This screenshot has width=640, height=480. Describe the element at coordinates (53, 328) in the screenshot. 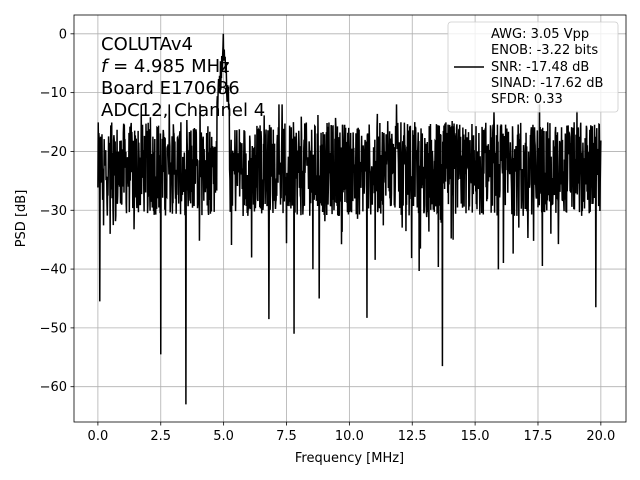

I see `y-tick-label: −50` at that location.